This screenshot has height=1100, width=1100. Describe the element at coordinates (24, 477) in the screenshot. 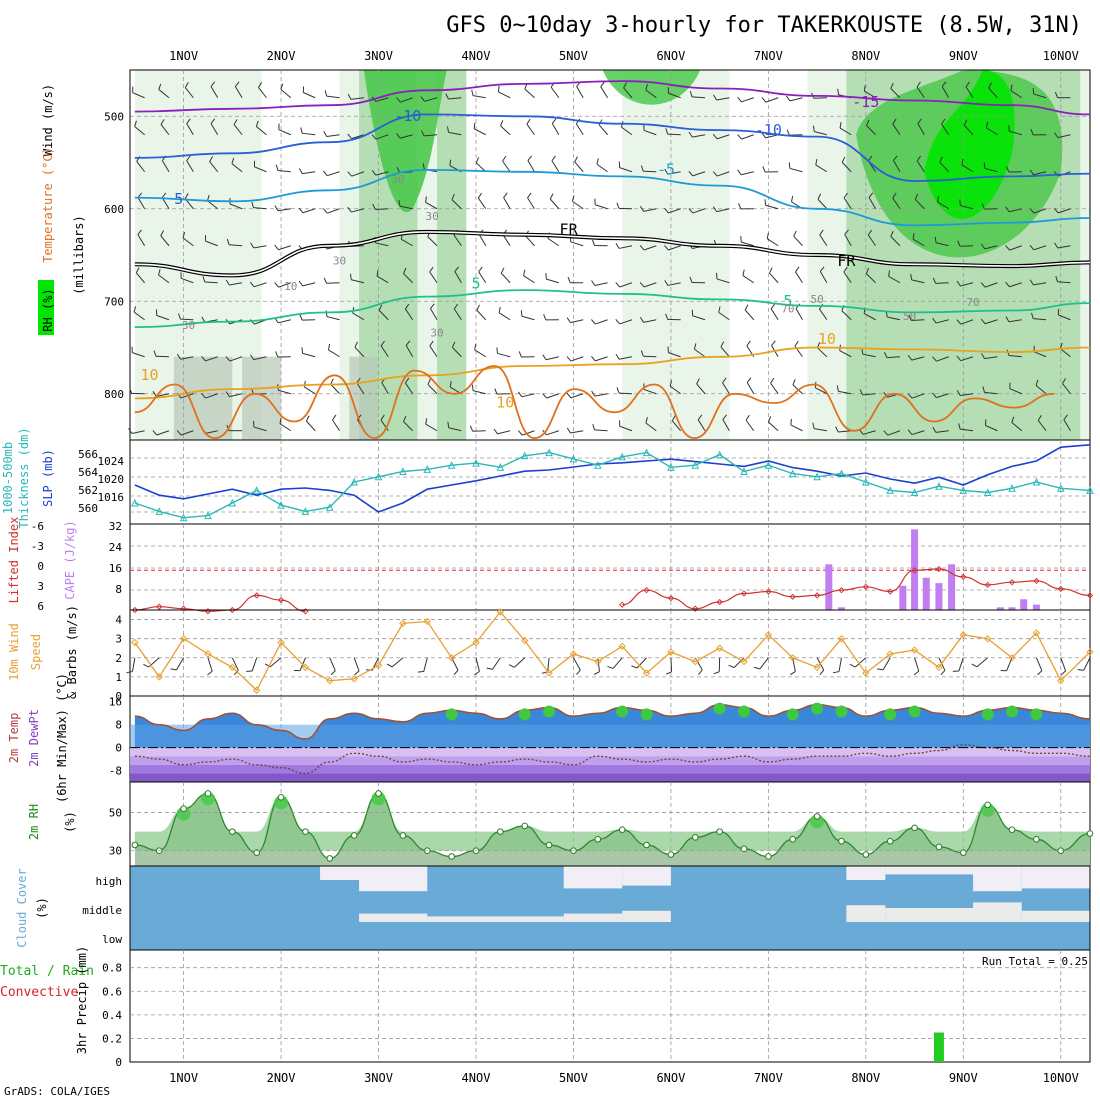

I see `thickness-axis-label-2: Thickness (dm)` at that location.